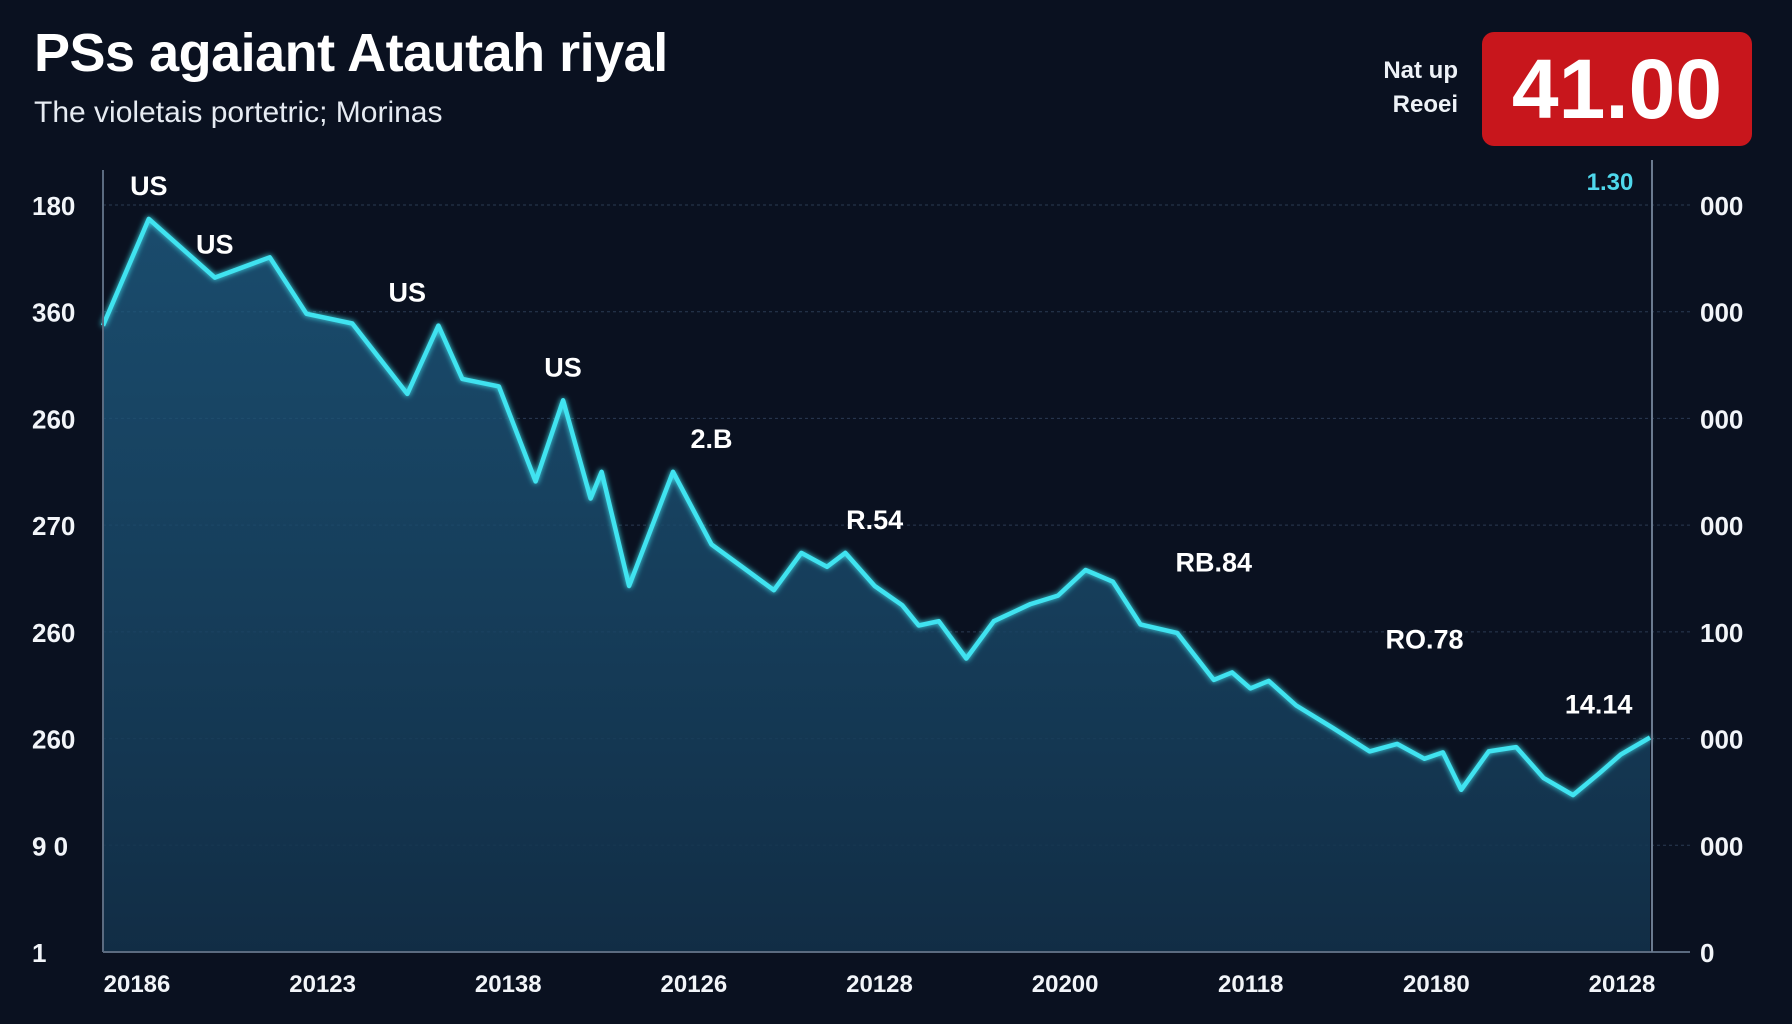  Describe the element at coordinates (50, 846) in the screenshot. I see `y-tick-left: 9 0` at that location.